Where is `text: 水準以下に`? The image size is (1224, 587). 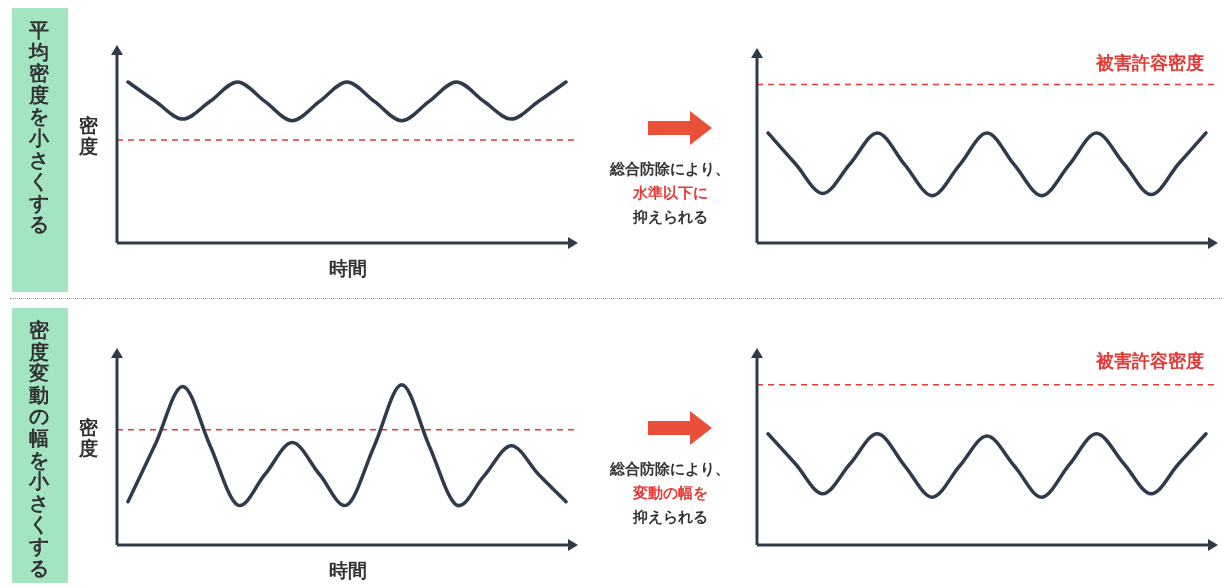
text: 水準以下に is located at coordinates (670, 193).